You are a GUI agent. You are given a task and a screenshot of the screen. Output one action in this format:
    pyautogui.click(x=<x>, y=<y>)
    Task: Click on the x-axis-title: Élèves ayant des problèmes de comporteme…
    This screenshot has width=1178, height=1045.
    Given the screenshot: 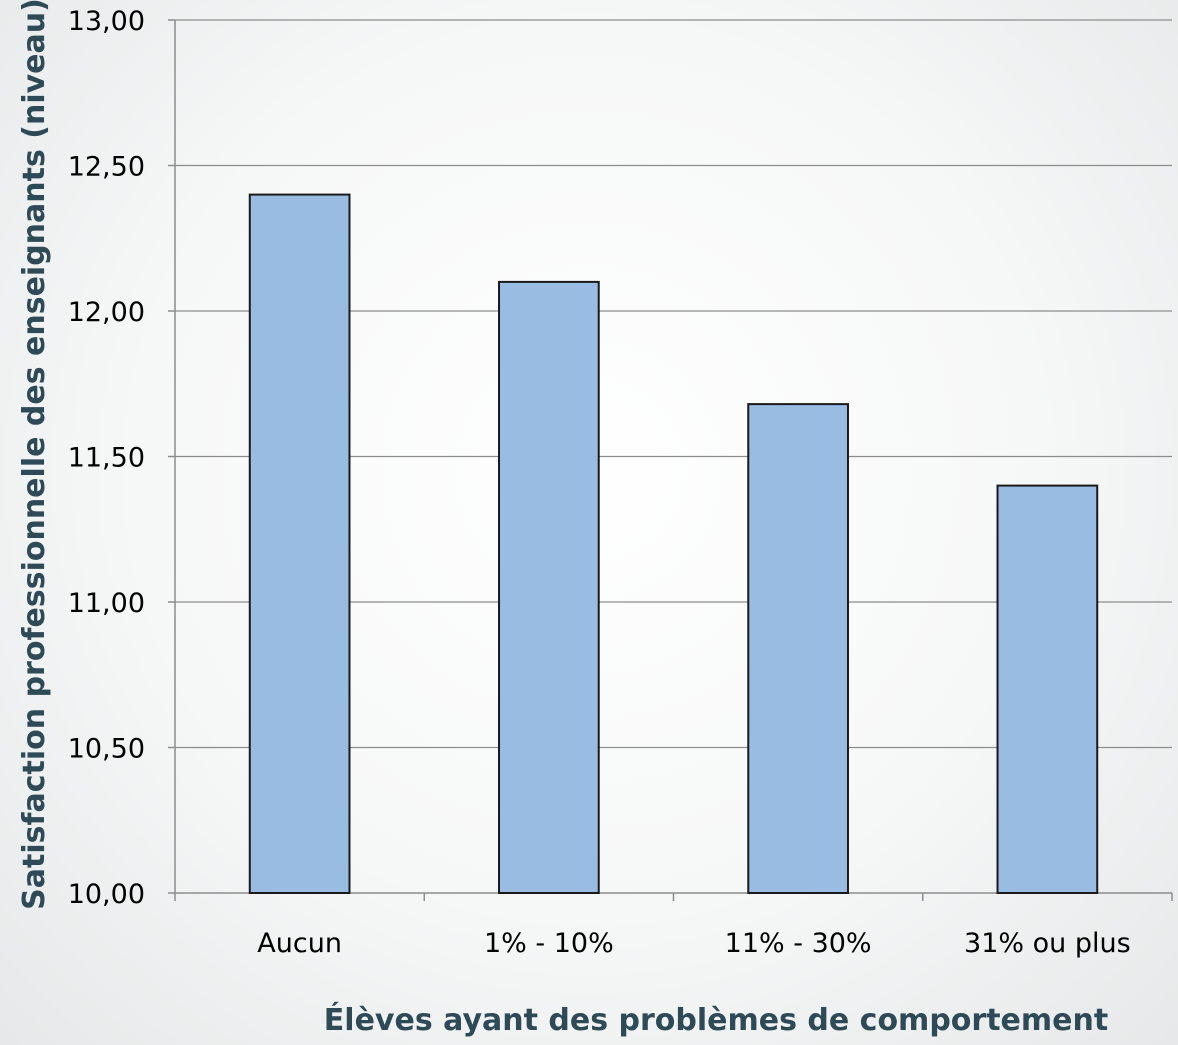 What is the action you would take?
    pyautogui.click(x=716, y=1020)
    